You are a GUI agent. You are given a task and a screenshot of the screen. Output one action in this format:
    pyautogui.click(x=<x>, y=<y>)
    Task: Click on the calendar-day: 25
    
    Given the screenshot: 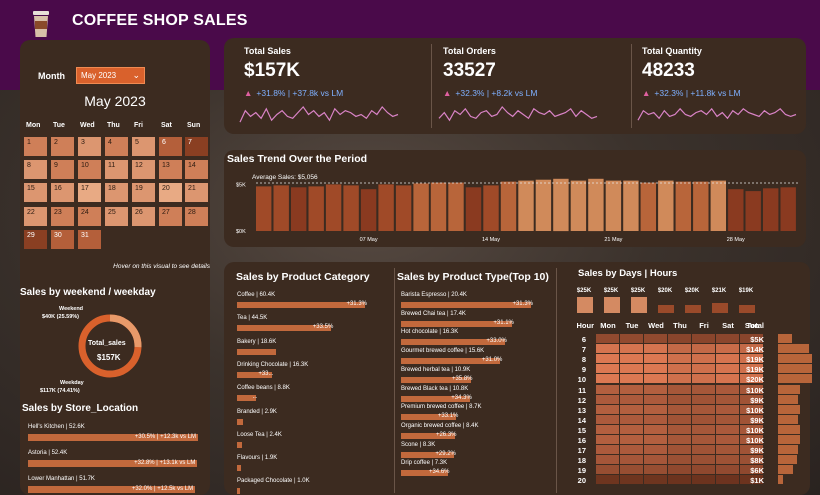 What is the action you would take?
    pyautogui.click(x=116, y=216)
    